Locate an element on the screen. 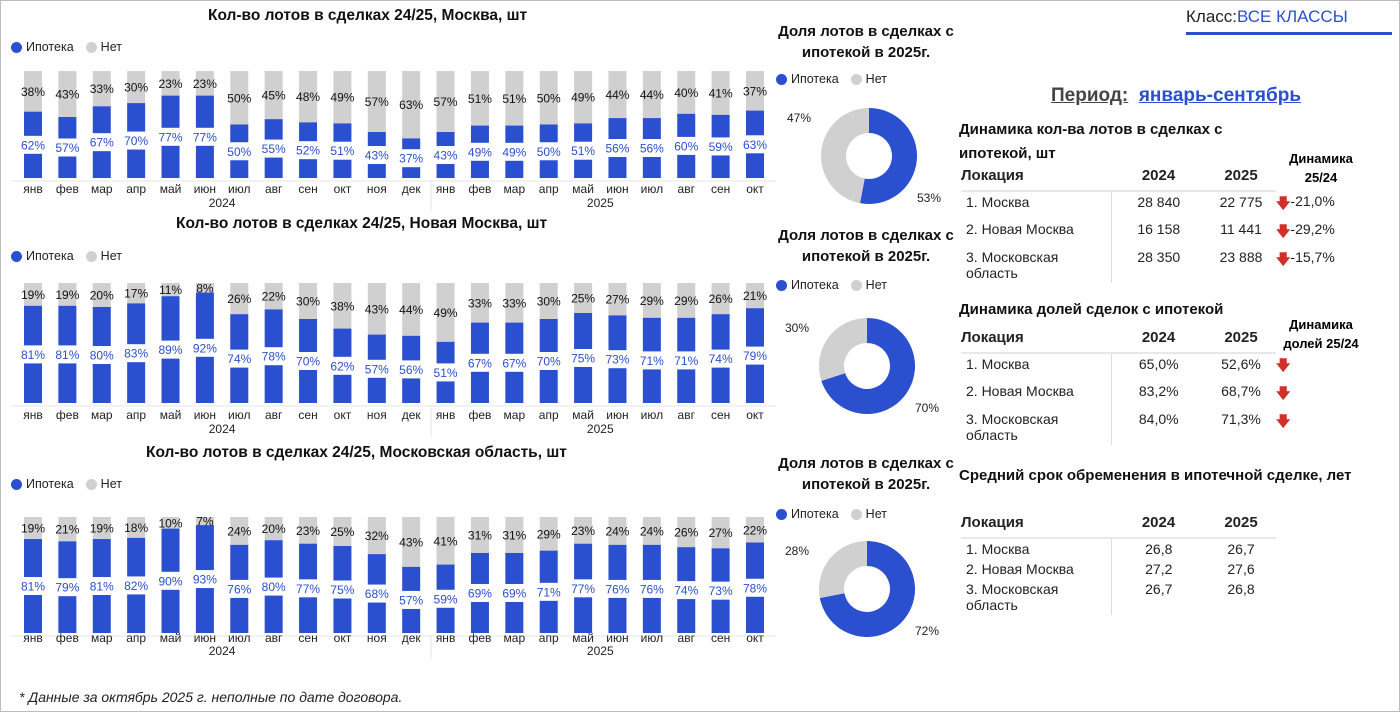  period-filter: Период: январь-сентябрь is located at coordinates (1176, 96).